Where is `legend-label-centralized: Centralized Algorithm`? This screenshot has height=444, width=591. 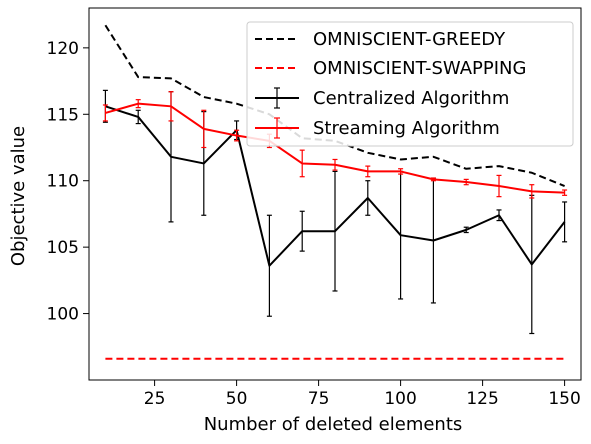
legend-label-centralized: Centralized Algorithm is located at coordinates (411, 98).